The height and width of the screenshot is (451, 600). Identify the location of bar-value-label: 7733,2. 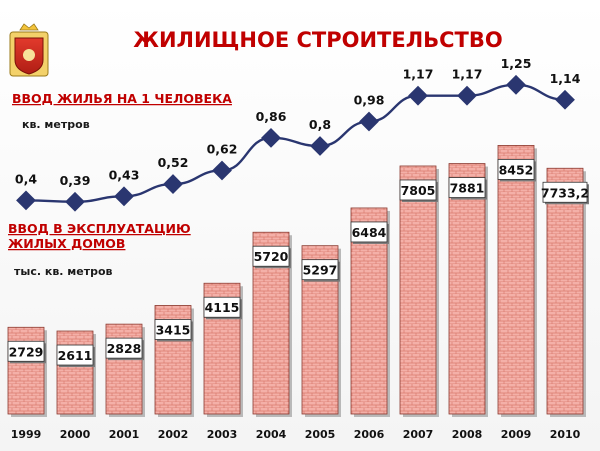
(565, 192).